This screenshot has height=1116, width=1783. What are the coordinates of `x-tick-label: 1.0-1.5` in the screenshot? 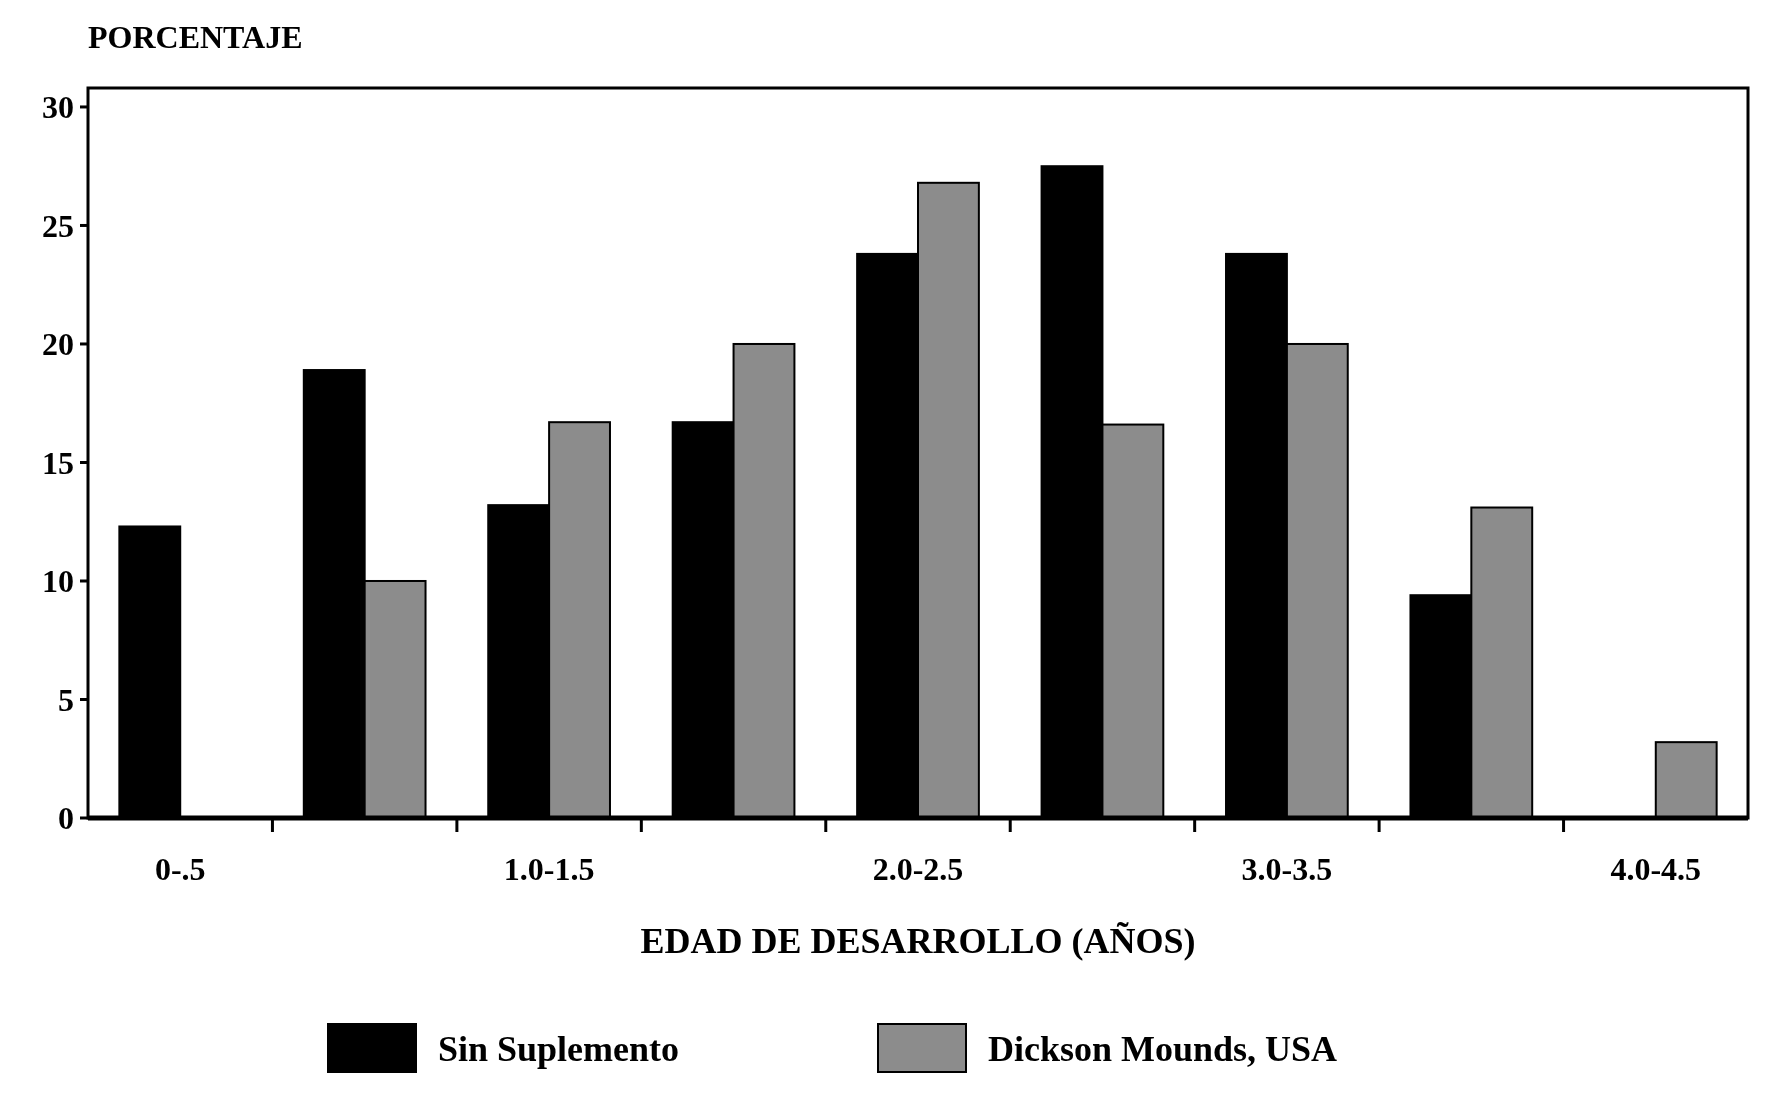 It's located at (549, 869).